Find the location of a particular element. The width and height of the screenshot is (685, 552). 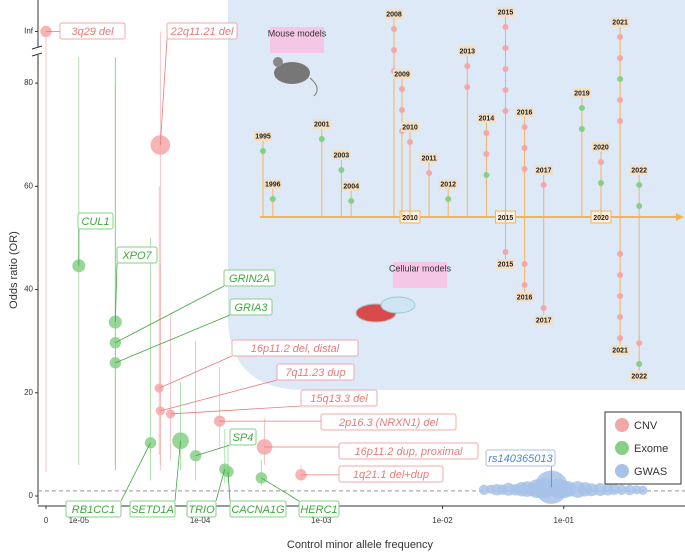

year-label: 2001 is located at coordinates (322, 124).